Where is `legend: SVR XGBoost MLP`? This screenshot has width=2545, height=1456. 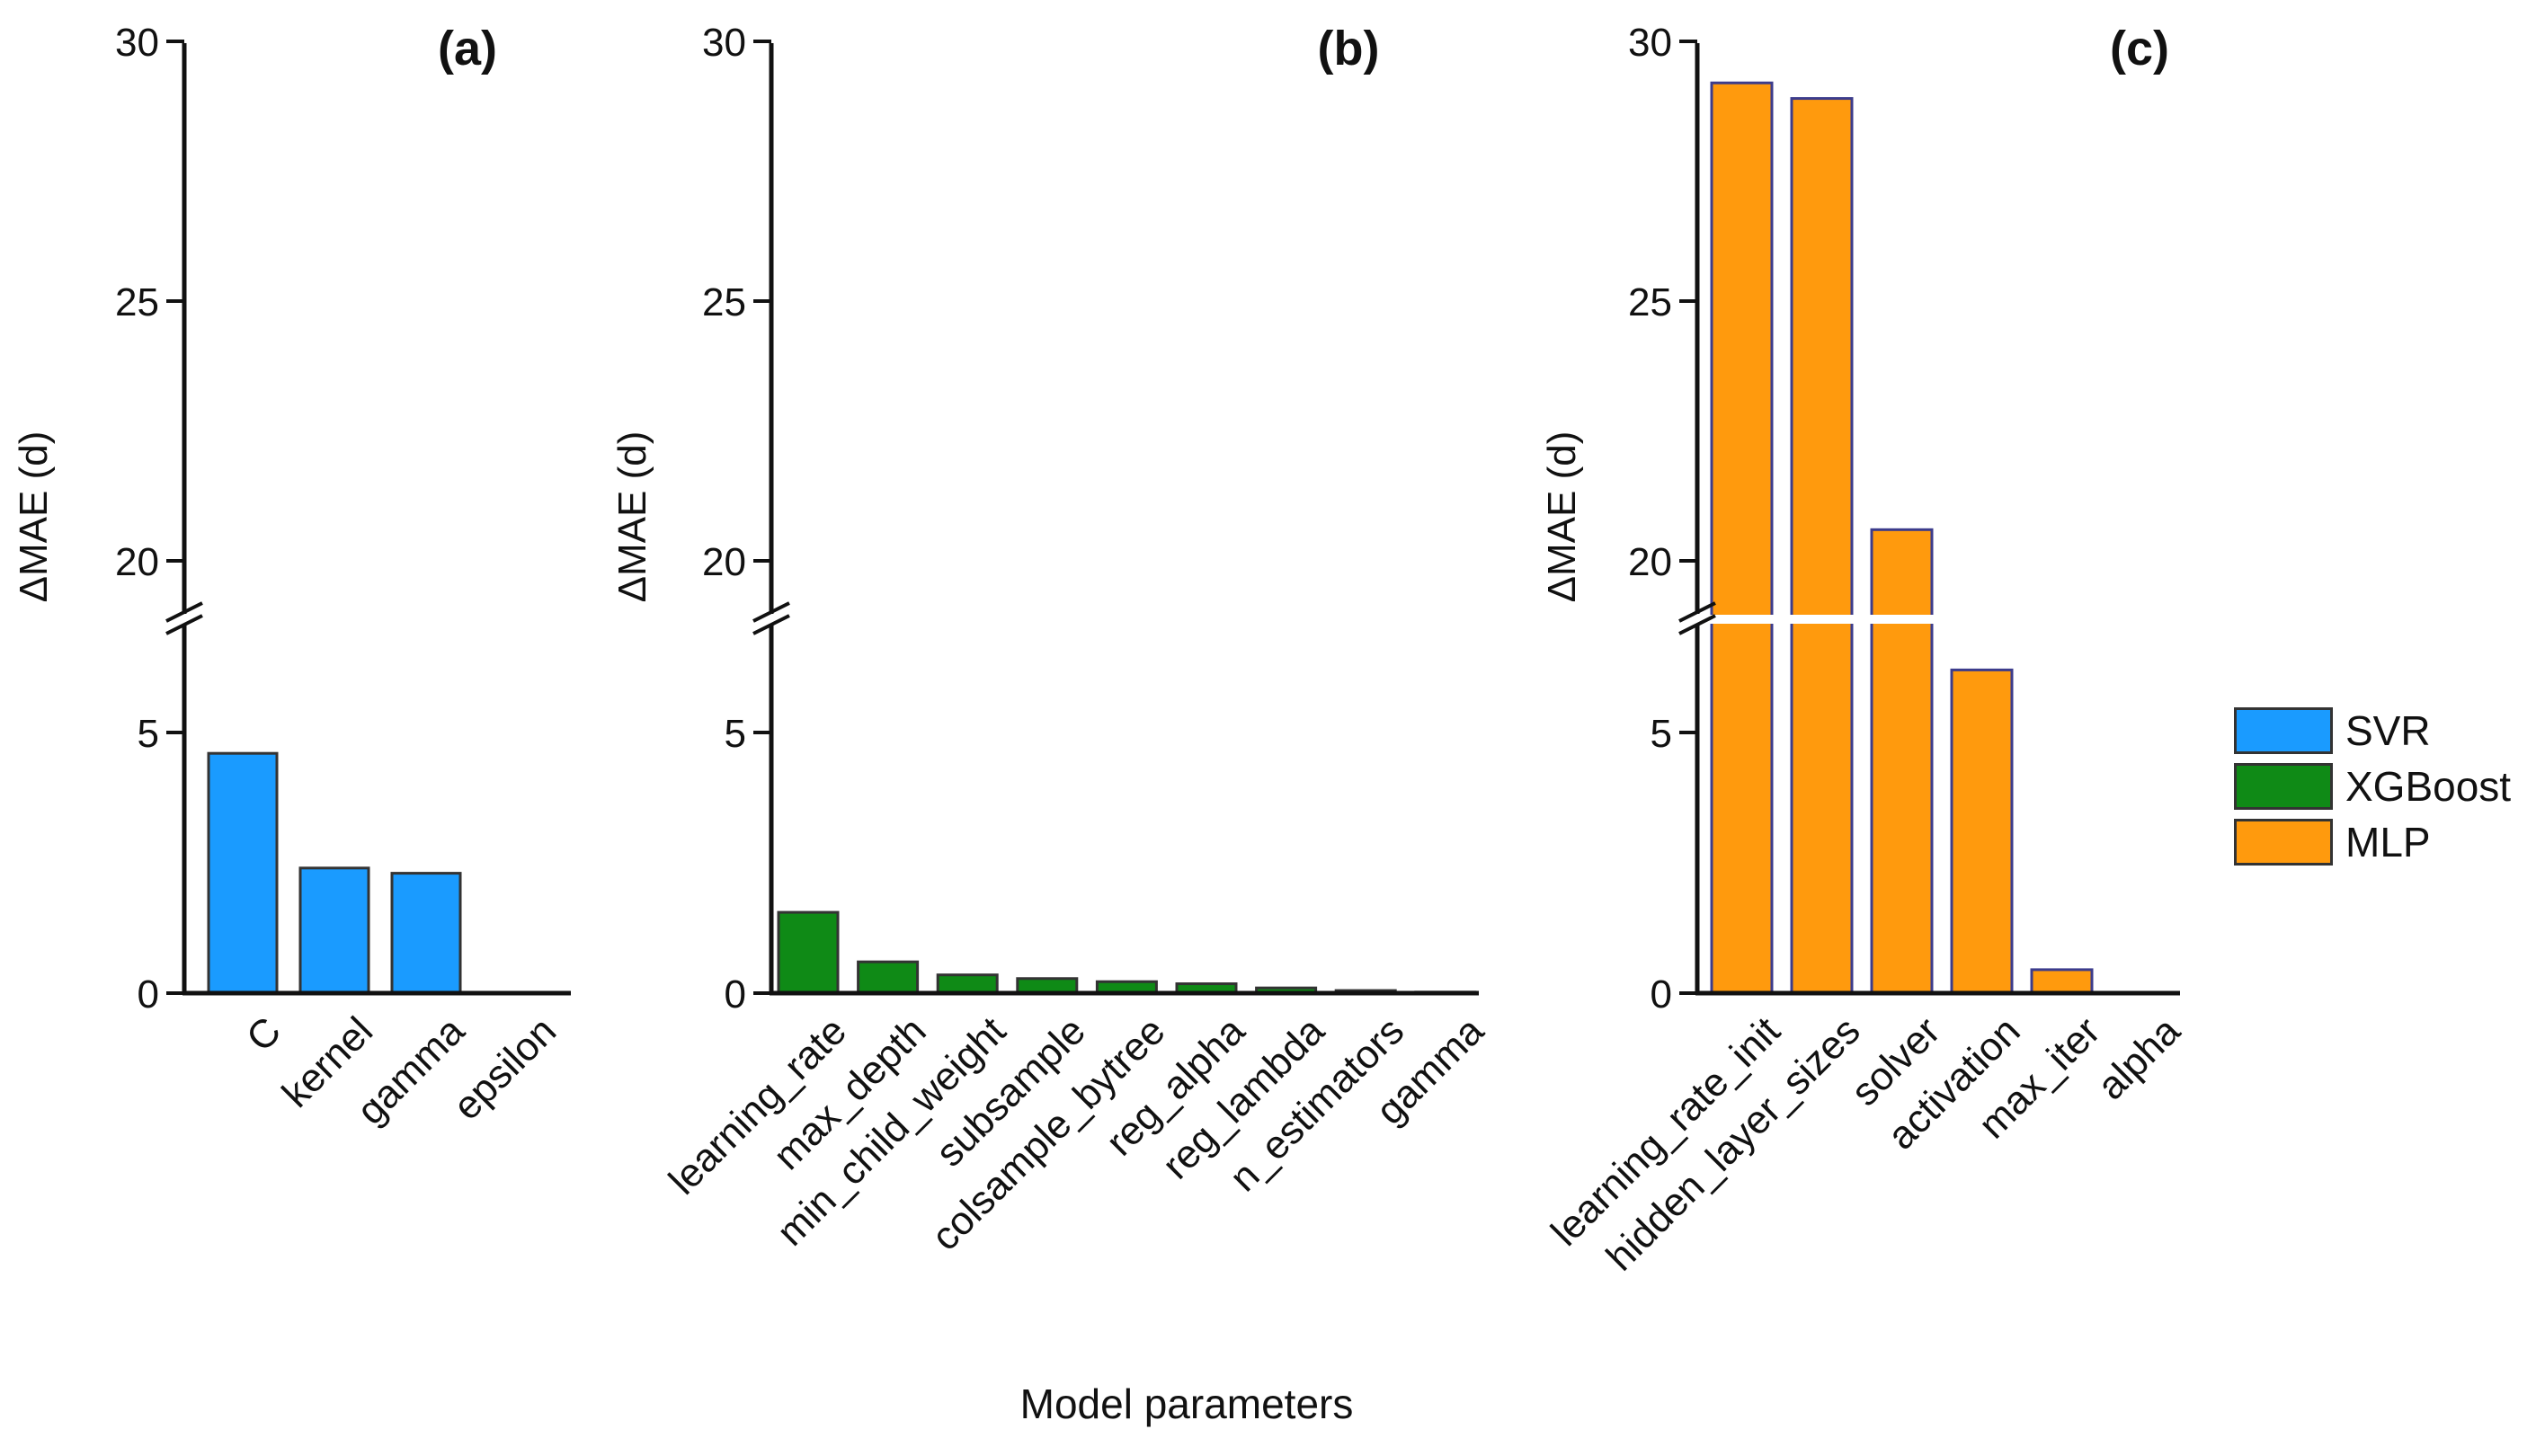 legend: SVR XGBoost MLP is located at coordinates (2372, 787).